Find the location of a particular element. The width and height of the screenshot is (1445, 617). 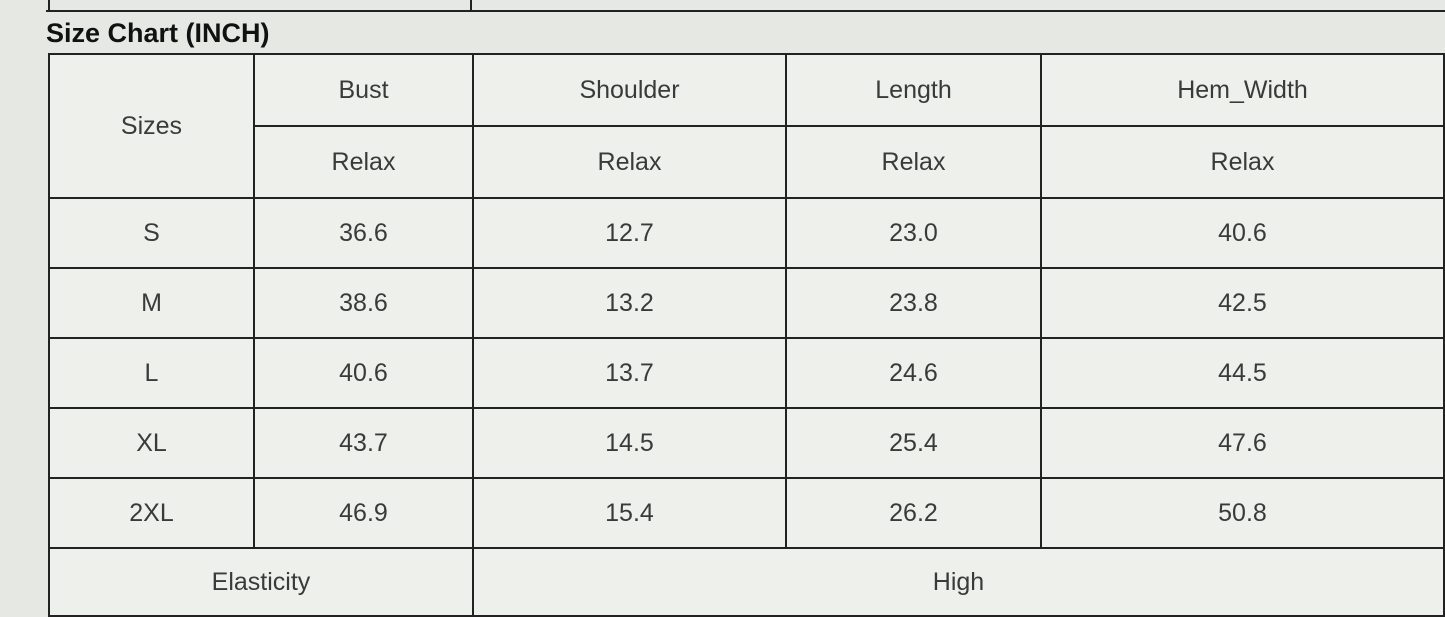

table-row: L 40.6 13.7 24.6 44.5 is located at coordinates (746, 373).